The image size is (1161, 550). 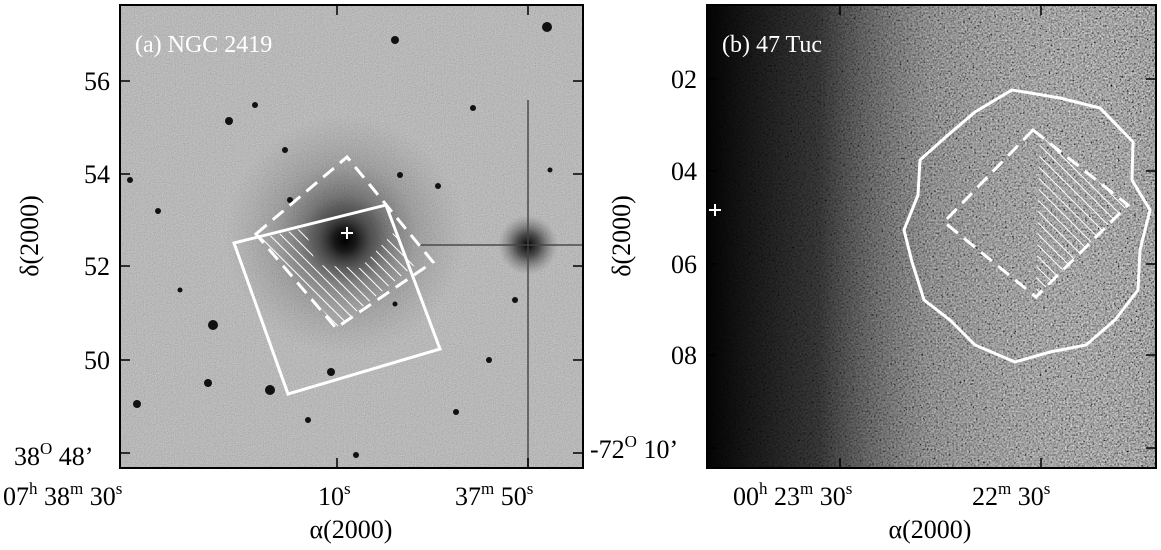 I want to click on panel-b-ytick-06: 06, so click(x=684, y=264).